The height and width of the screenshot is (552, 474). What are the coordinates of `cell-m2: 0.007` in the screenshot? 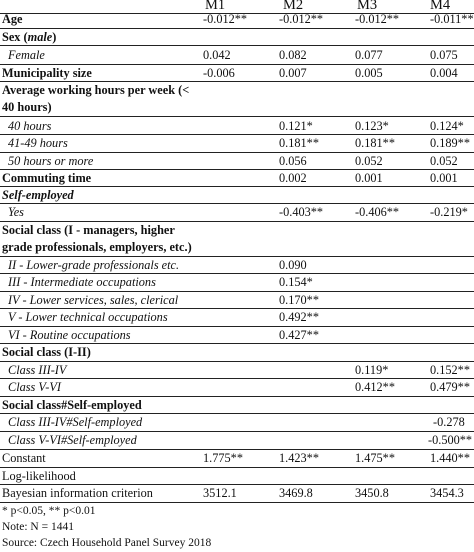 It's located at (293, 73).